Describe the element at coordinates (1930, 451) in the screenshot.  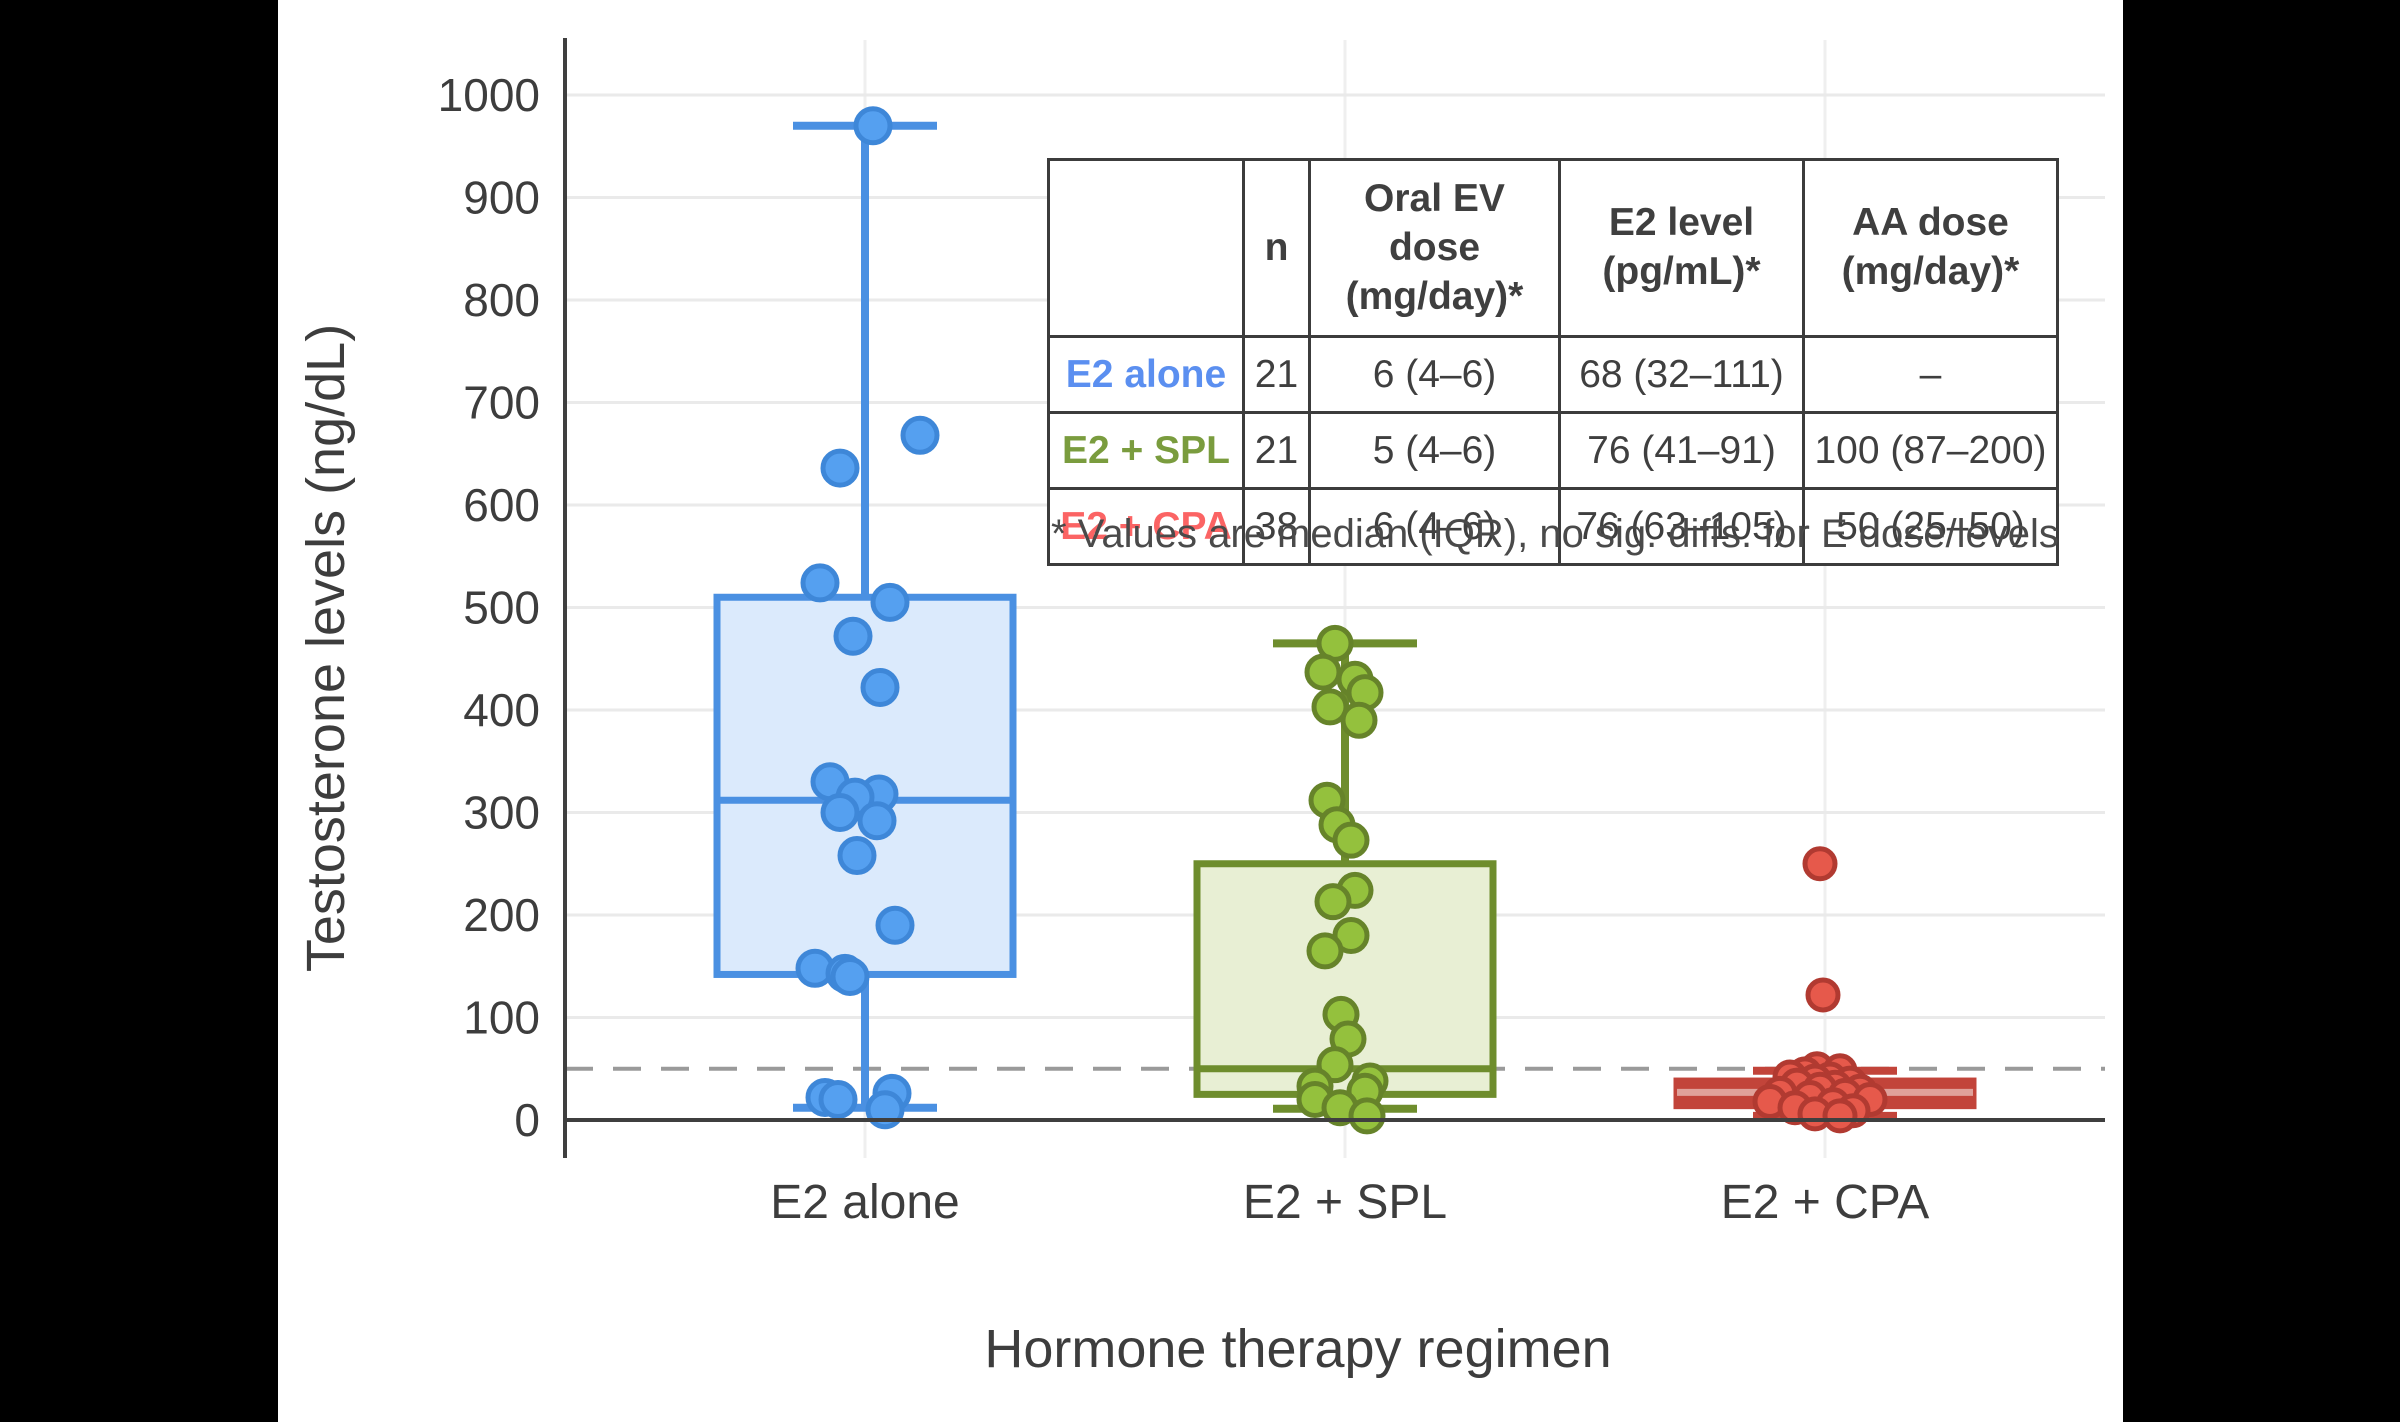
I see `cell-aa-dose: 100 (87–200)` at that location.